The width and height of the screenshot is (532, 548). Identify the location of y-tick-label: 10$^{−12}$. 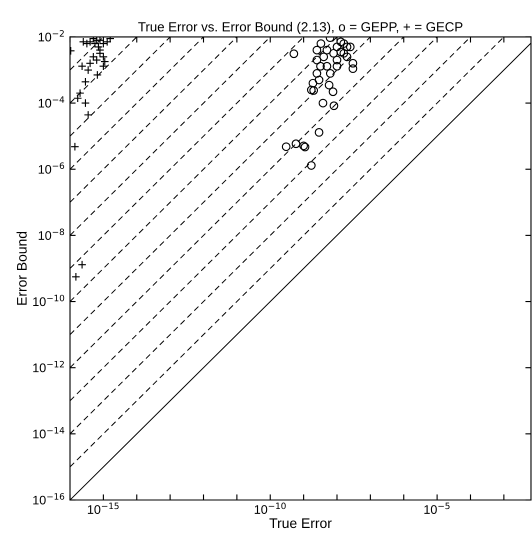
(48, 366).